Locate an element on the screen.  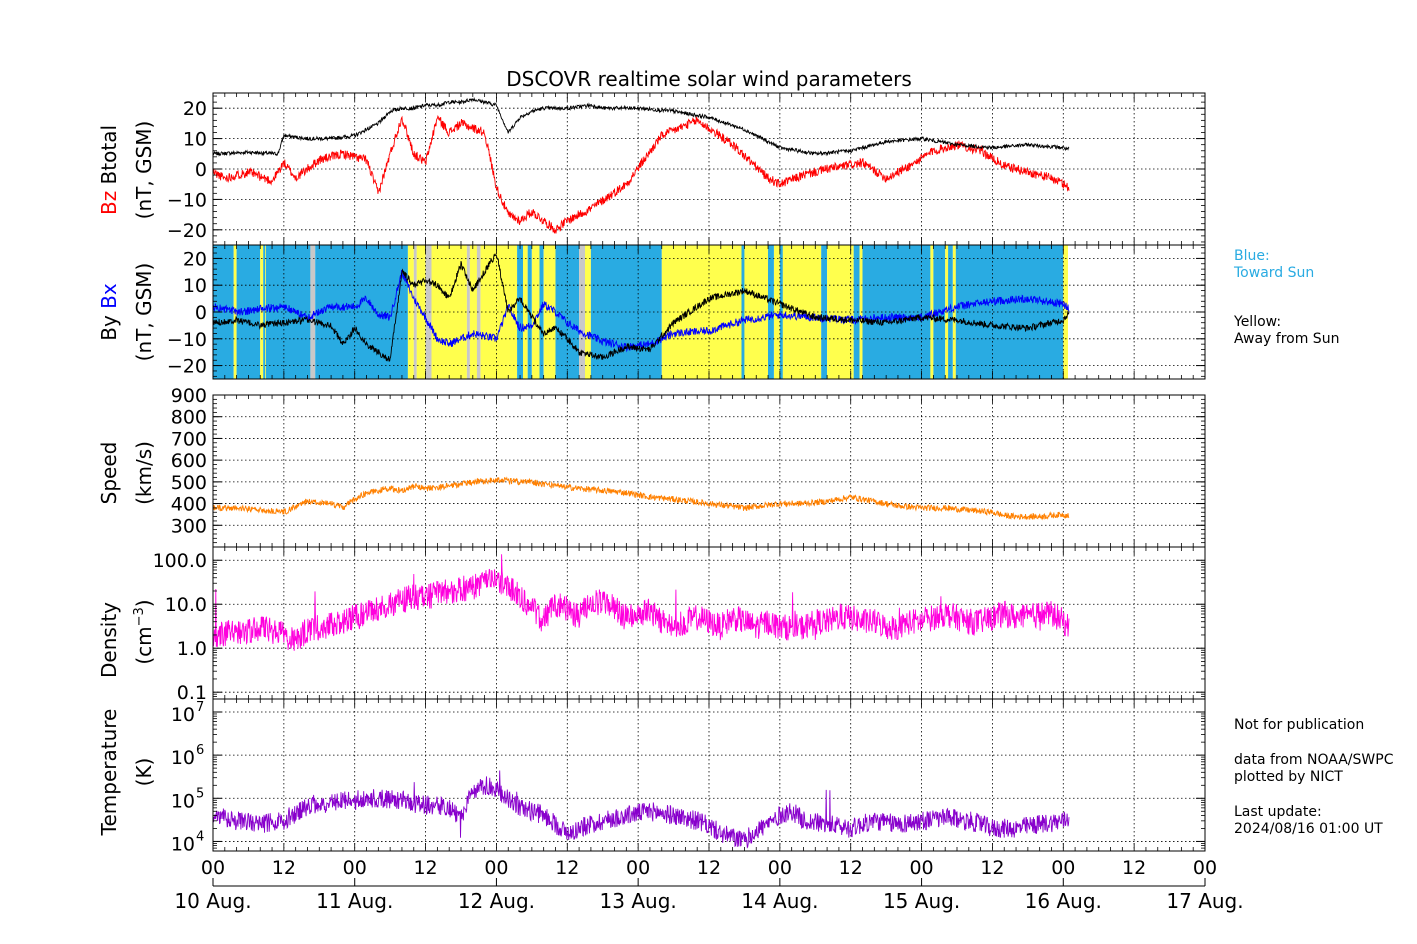
btotal-label: Btotal is located at coordinates (109, 154).